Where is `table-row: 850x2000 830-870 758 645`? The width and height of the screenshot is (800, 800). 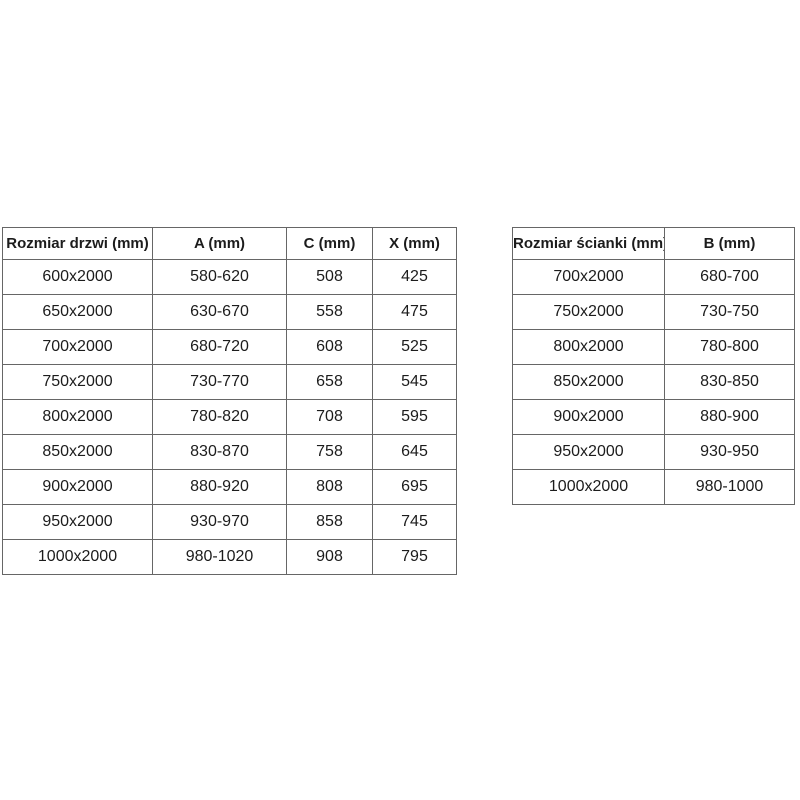 table-row: 850x2000 830-870 758 645 is located at coordinates (229, 452).